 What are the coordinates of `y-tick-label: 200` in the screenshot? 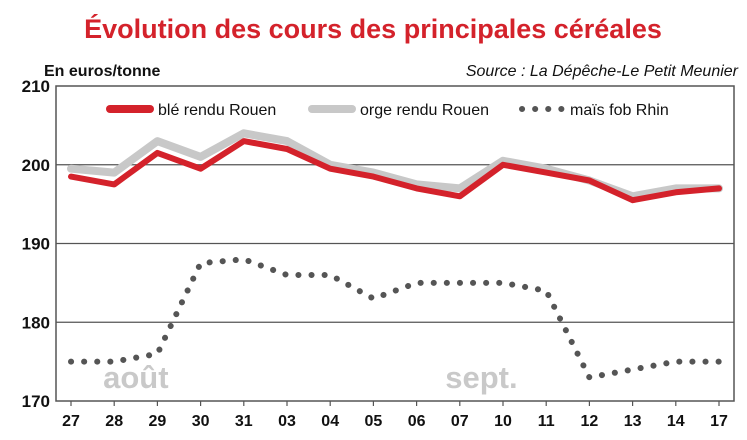 It's located at (36, 165).